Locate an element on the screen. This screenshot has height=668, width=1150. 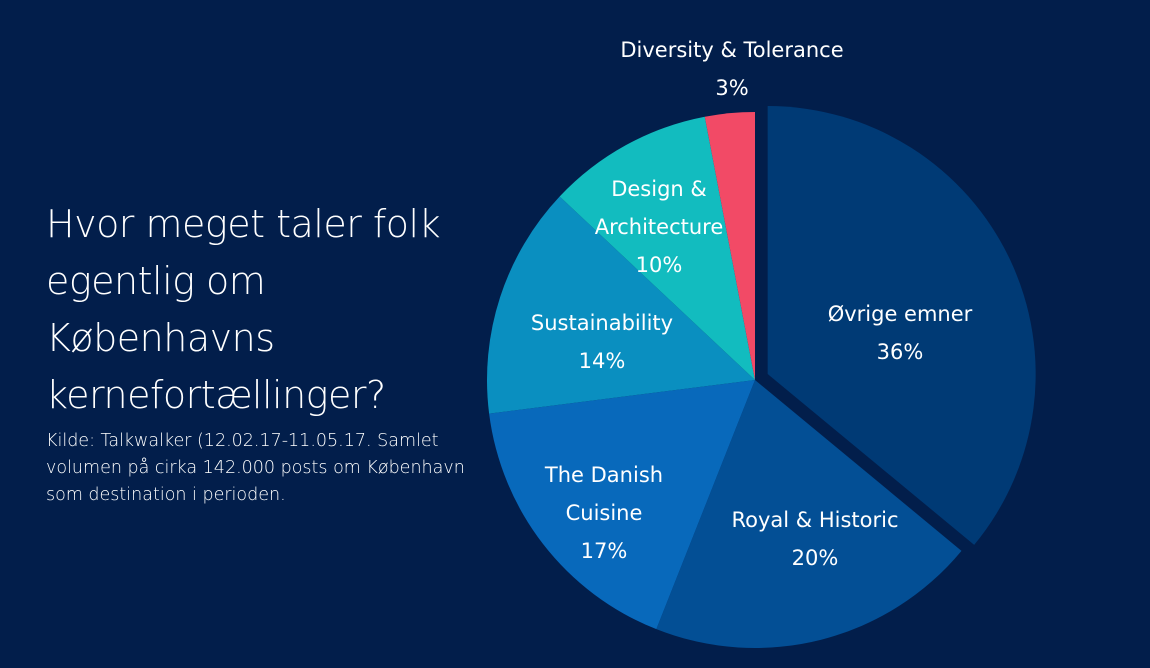
slice-label-diversity-tolerance: Diversity & Tolerance is located at coordinates (731, 50).